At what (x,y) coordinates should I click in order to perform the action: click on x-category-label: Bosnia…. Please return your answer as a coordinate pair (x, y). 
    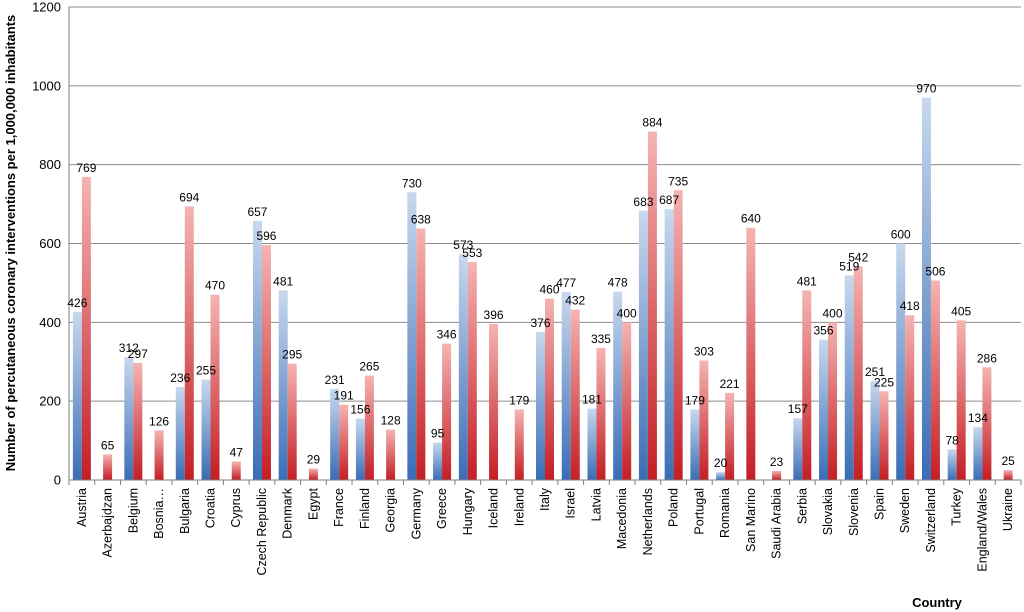
    Looking at the image, I should click on (159, 513).